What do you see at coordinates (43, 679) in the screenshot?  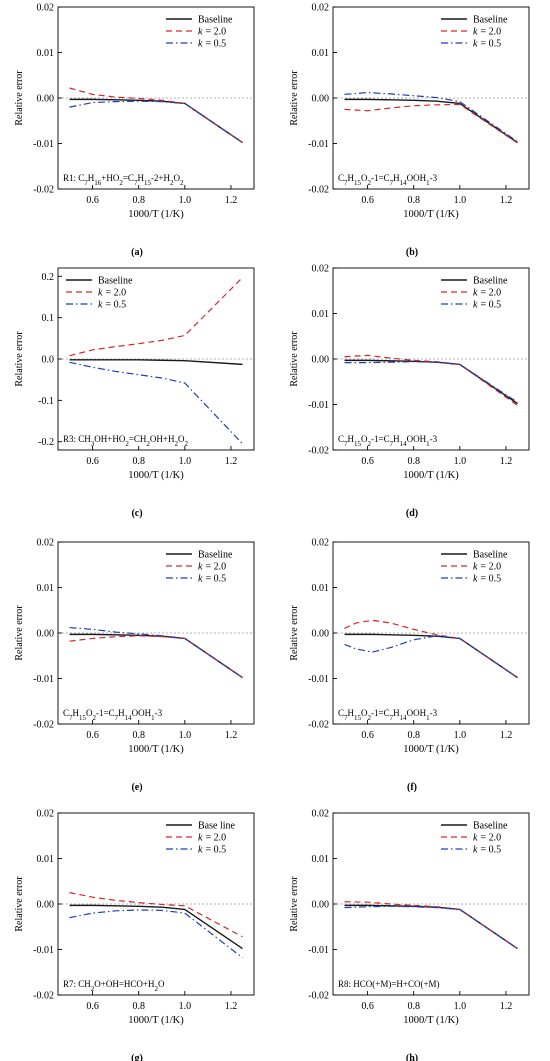 I see `y-tick-label: -0.01` at bounding box center [43, 679].